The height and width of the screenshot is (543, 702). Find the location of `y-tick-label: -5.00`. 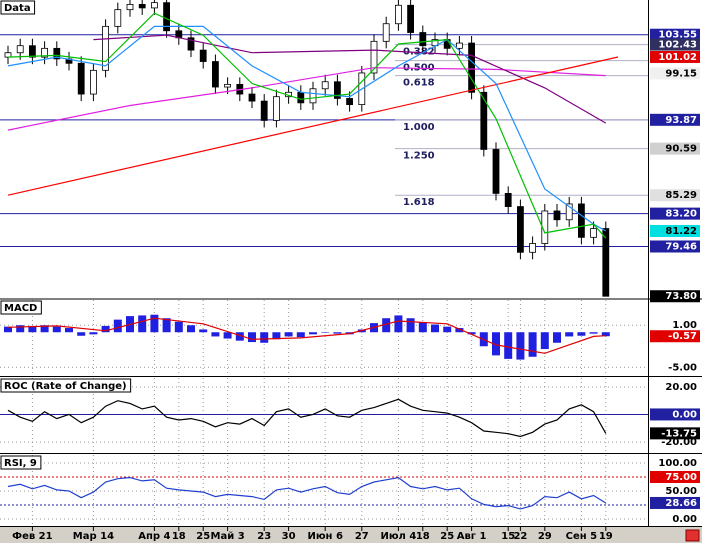

y-tick-label: -5.00 is located at coordinates (682, 367).